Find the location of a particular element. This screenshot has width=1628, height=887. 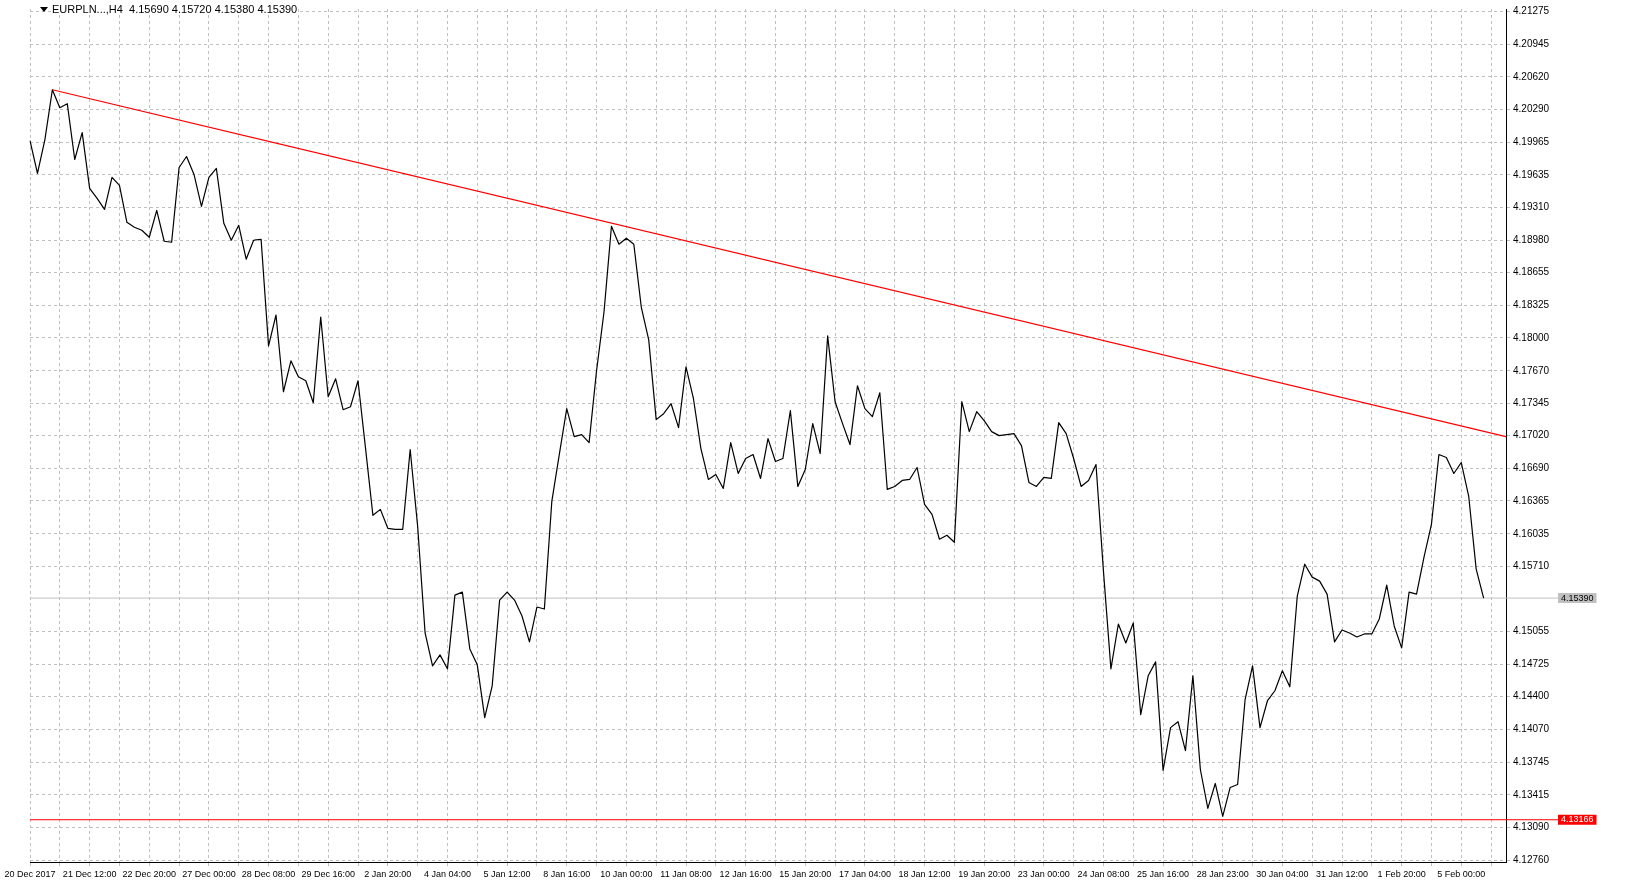

x-tick-label: 5 Jan 12:00 is located at coordinates (507, 874).